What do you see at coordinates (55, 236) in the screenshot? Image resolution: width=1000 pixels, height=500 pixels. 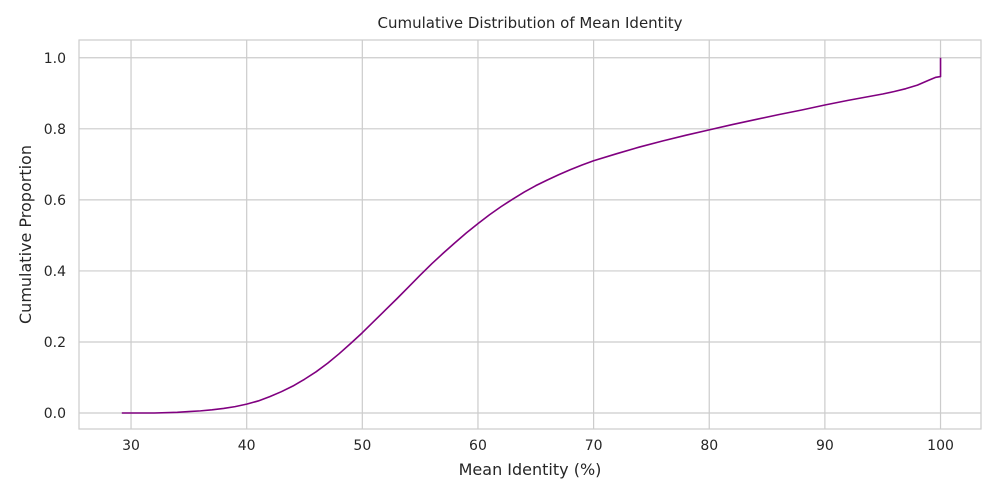 I see `y-tick-labels: 0.0 0.2 0.4 0.6 0.8 1.0` at bounding box center [55, 236].